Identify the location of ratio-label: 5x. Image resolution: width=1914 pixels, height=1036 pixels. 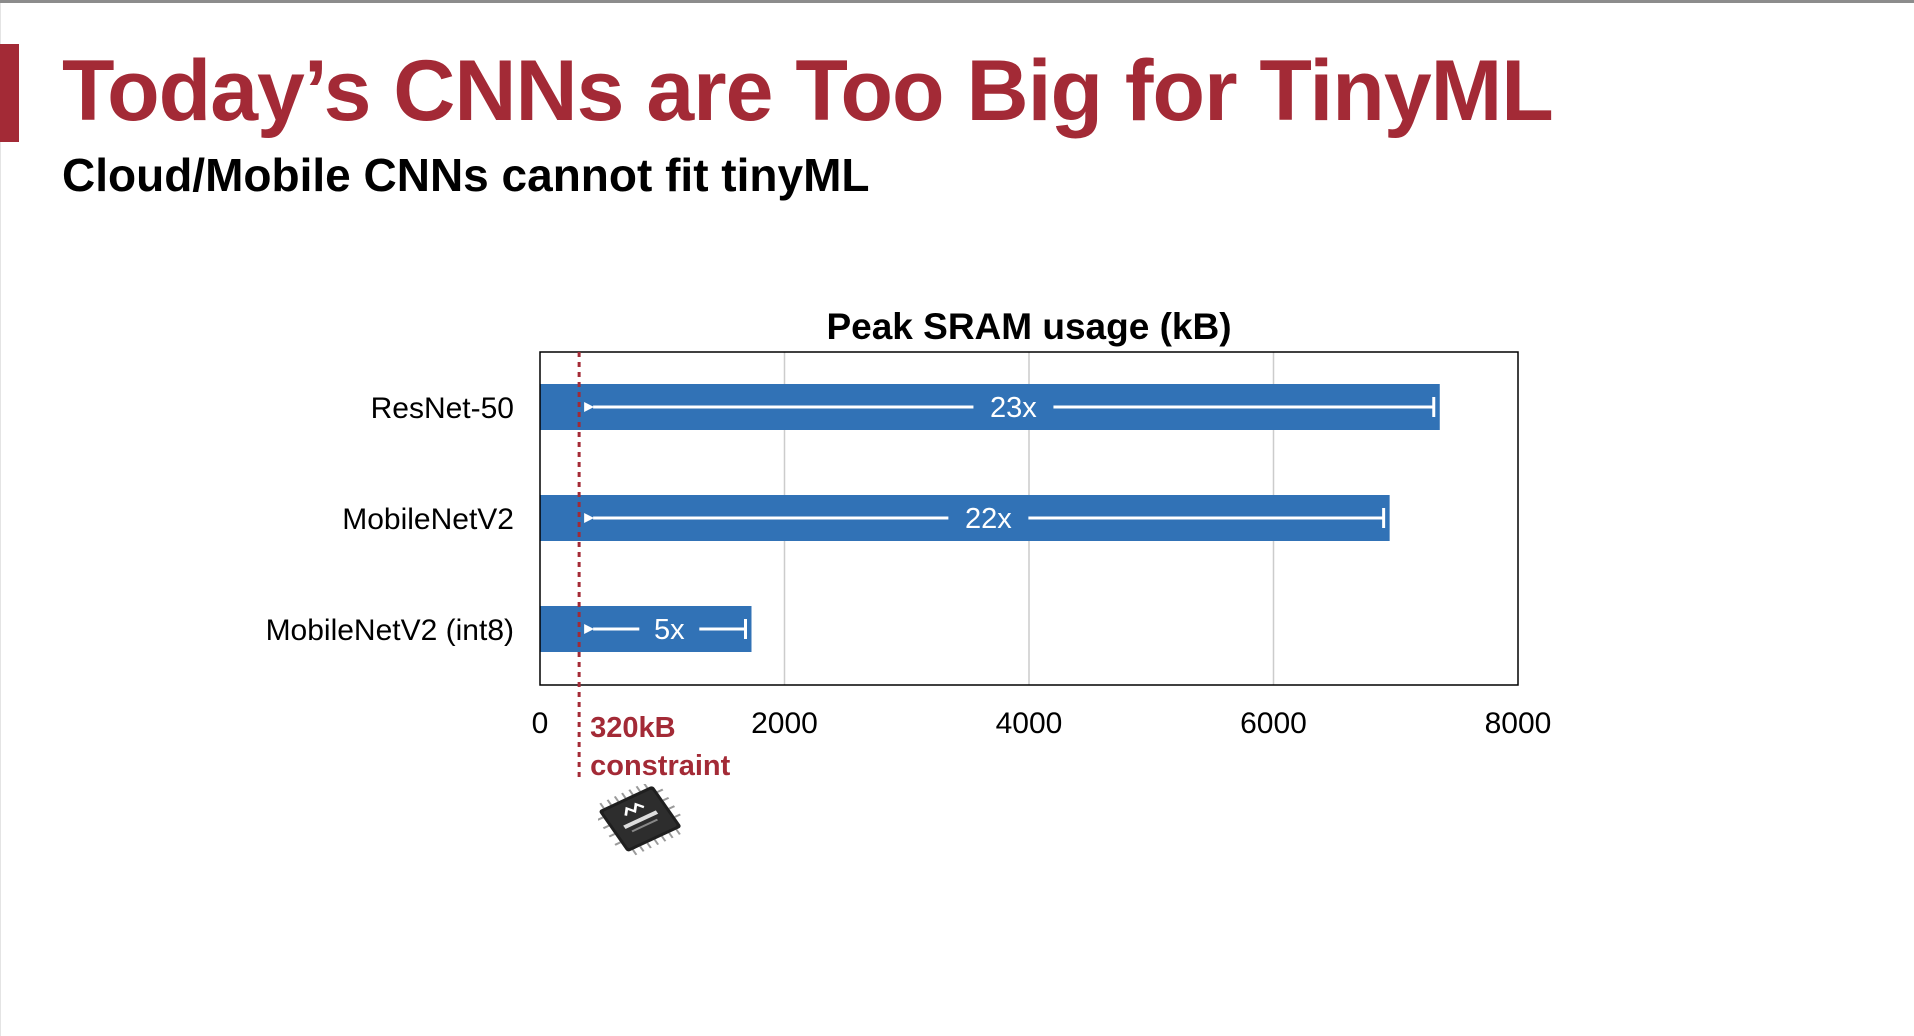
(669, 630).